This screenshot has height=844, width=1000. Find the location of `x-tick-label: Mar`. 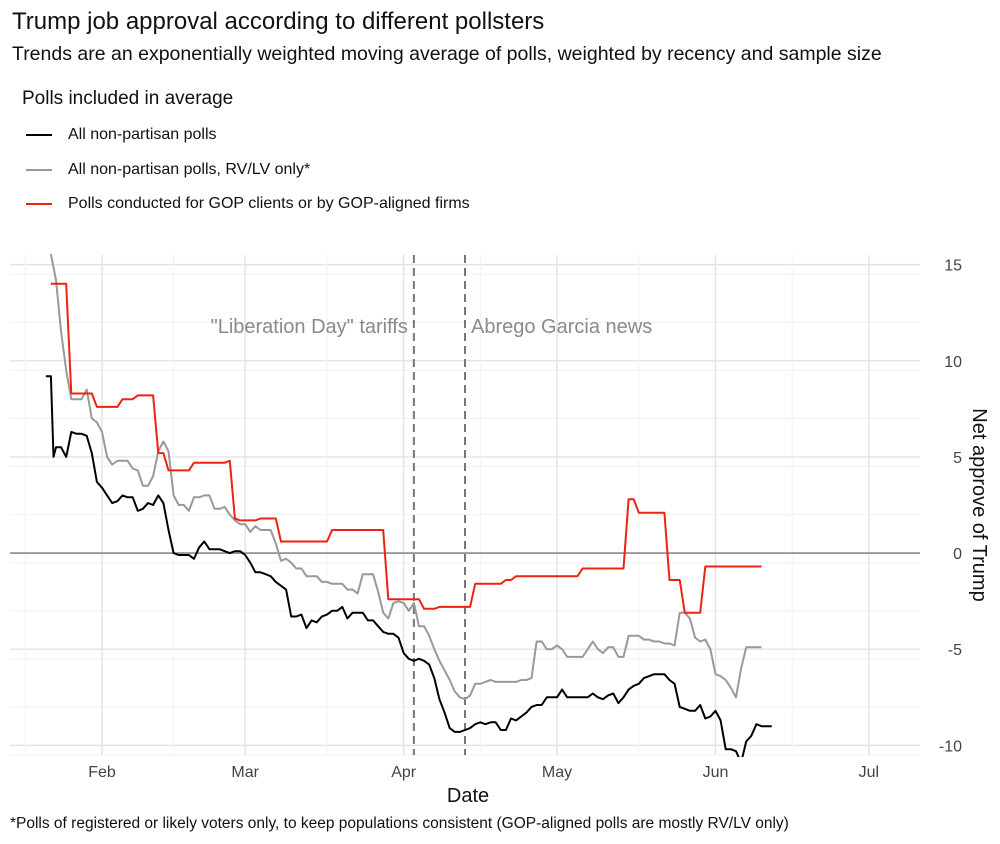

x-tick-label: Mar is located at coordinates (245, 772).